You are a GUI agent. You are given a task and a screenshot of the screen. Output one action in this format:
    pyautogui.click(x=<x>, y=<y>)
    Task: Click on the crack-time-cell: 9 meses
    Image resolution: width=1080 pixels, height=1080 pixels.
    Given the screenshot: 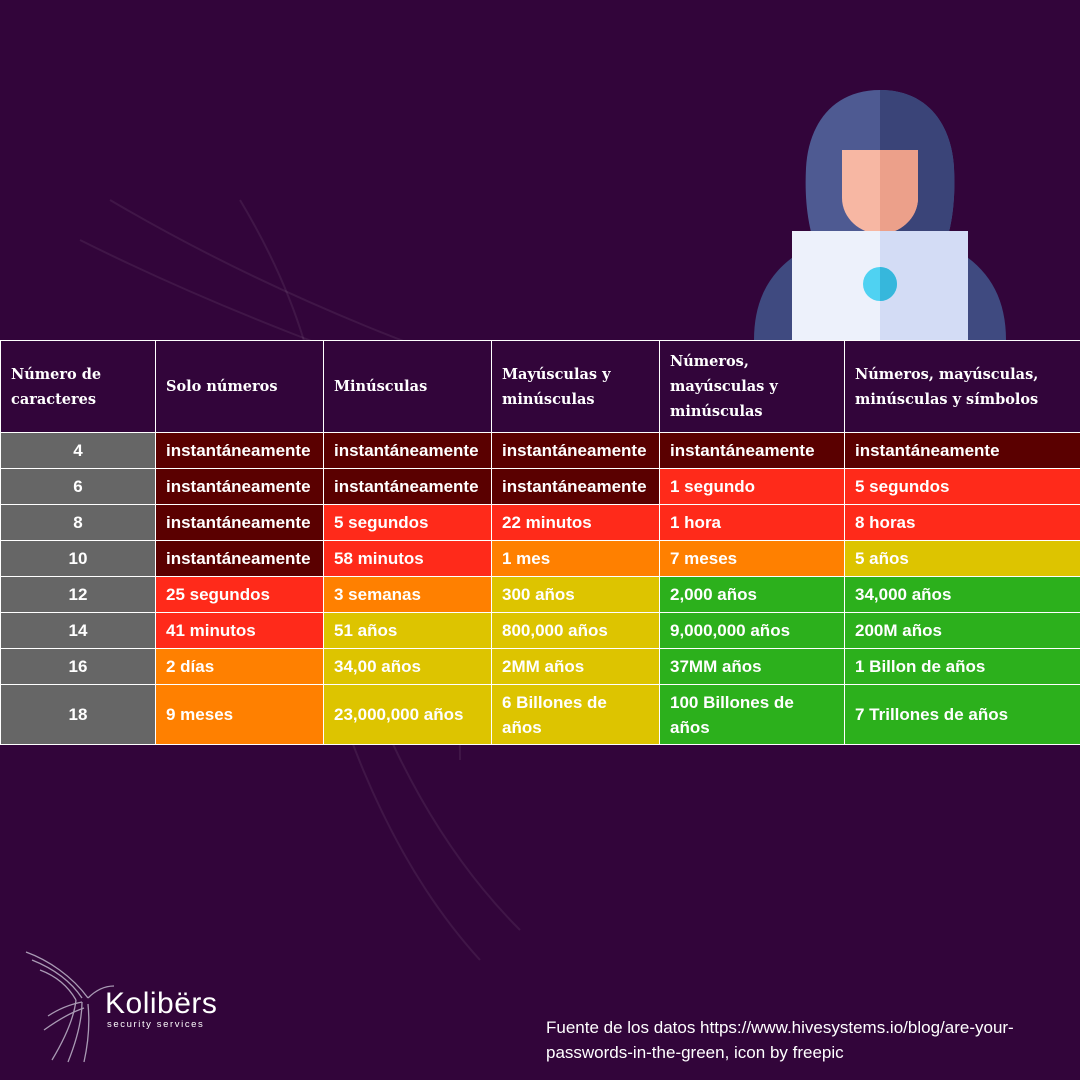 What is the action you would take?
    pyautogui.click(x=239, y=714)
    